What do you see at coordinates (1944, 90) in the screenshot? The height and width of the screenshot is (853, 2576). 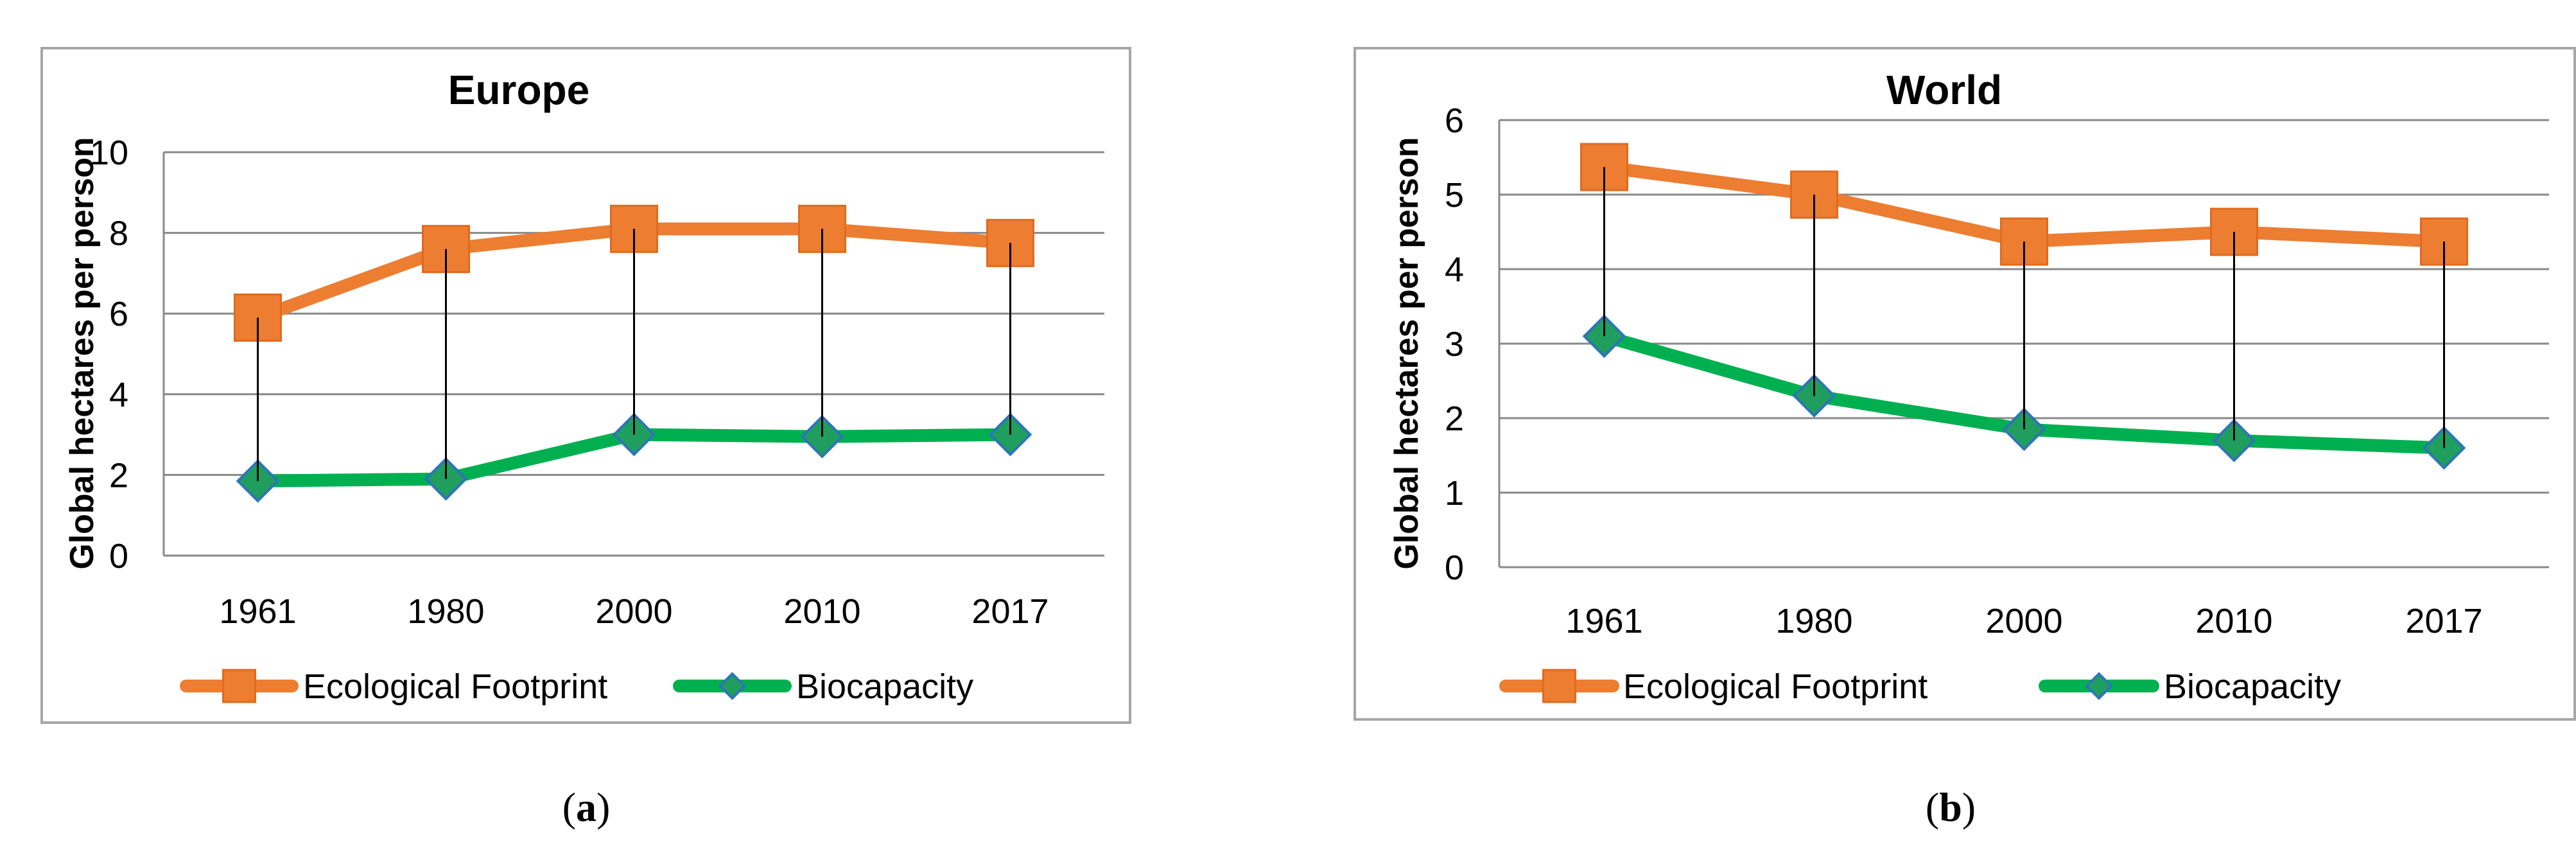 I see `chart-title: World` at bounding box center [1944, 90].